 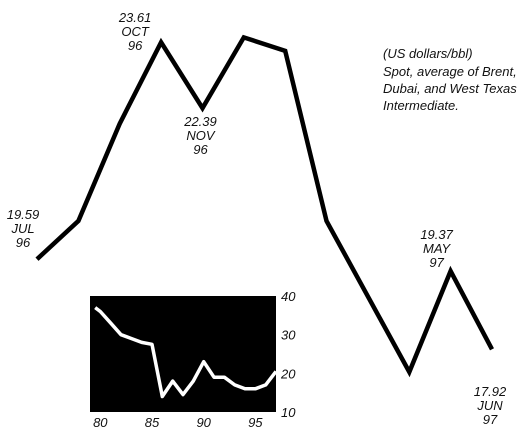 What do you see at coordinates (450, 88) in the screenshot?
I see `note-line-3: Dubai, and West Texas` at bounding box center [450, 88].